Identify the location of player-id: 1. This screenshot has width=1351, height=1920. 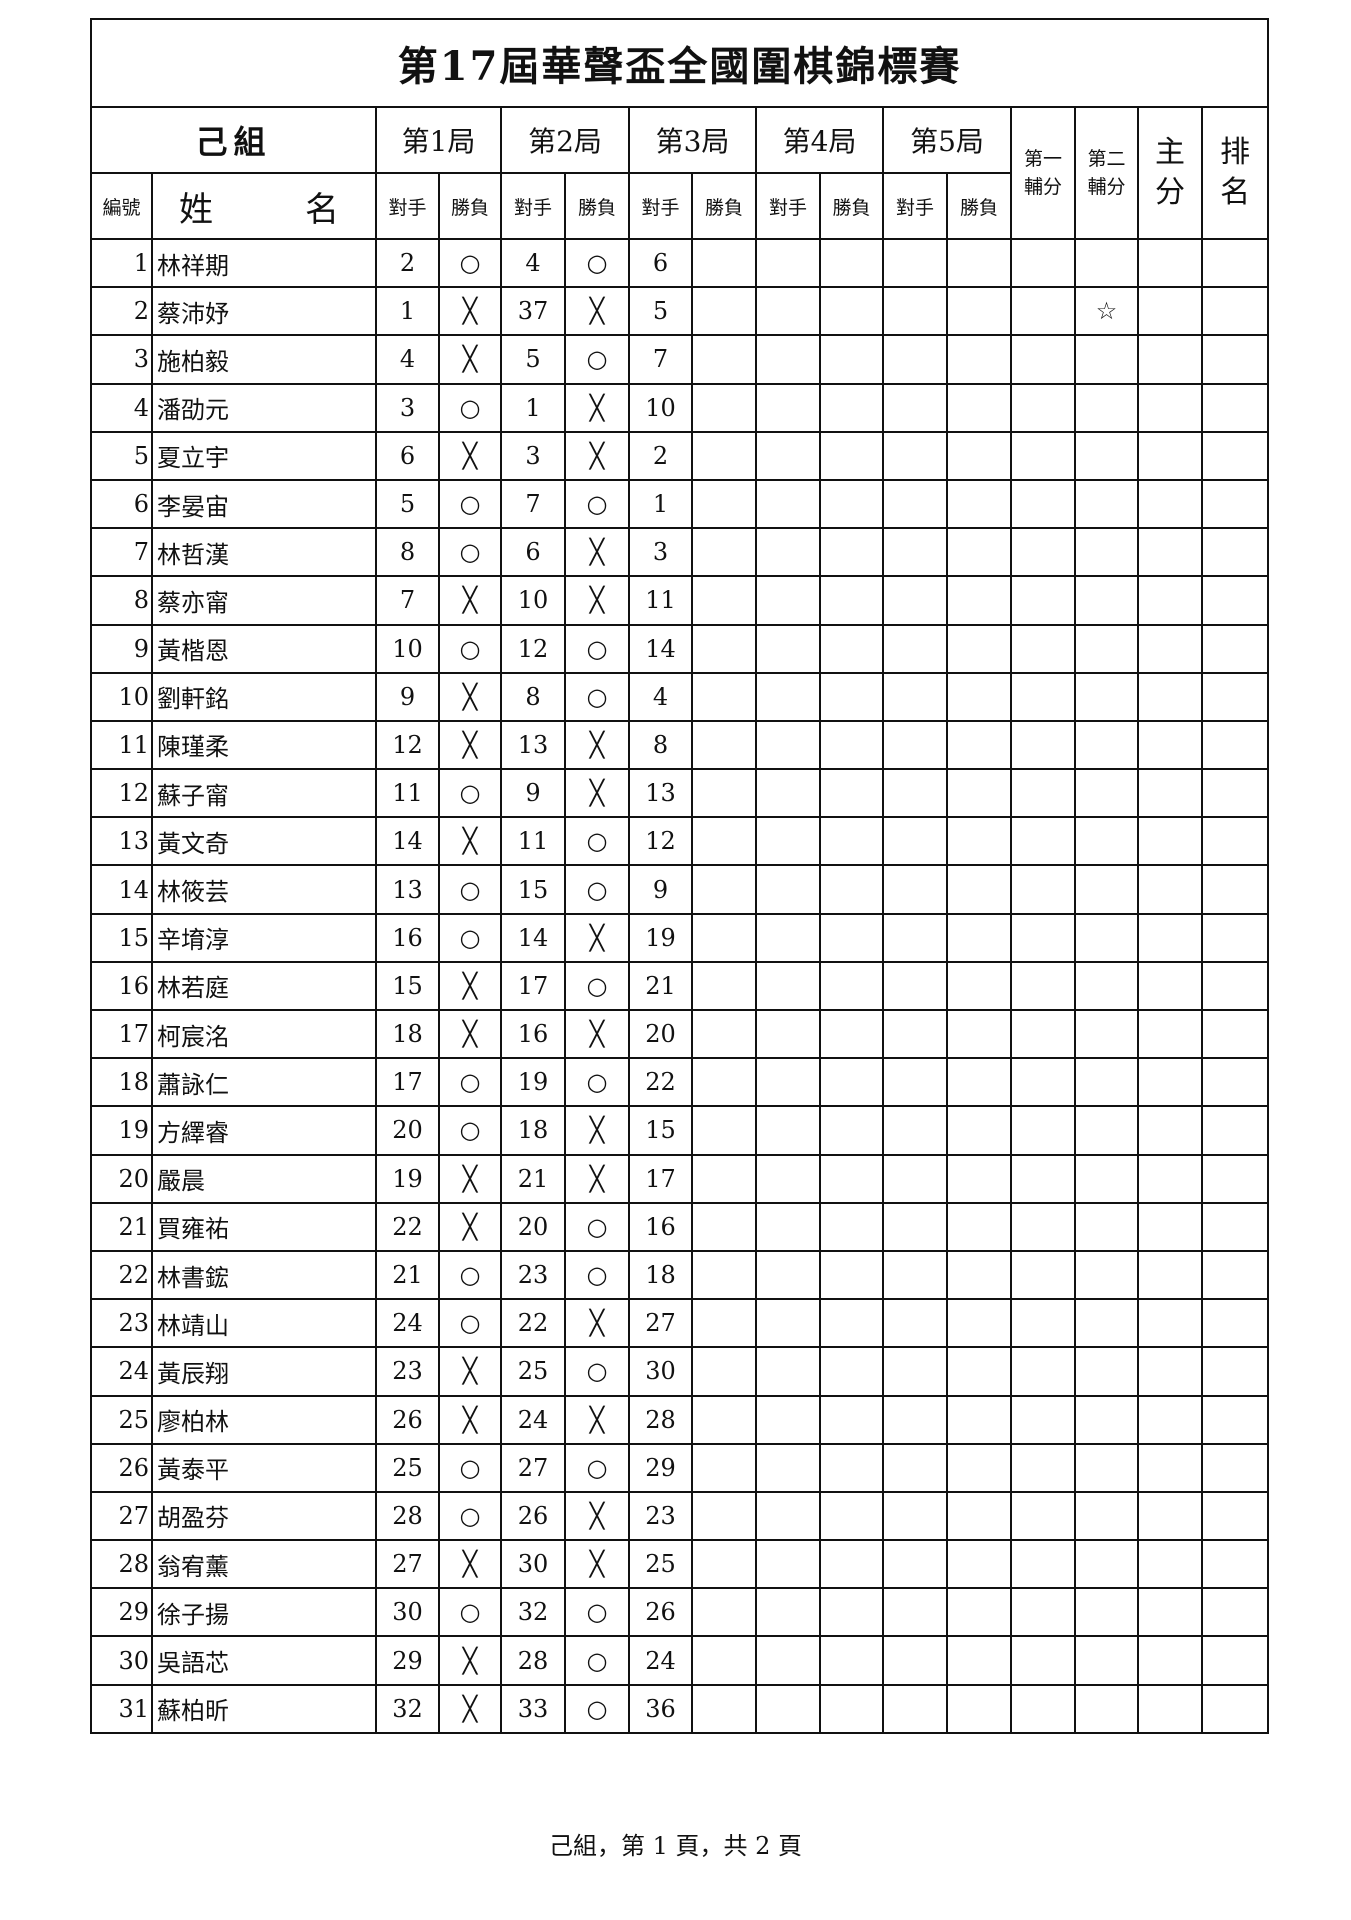
(121, 263).